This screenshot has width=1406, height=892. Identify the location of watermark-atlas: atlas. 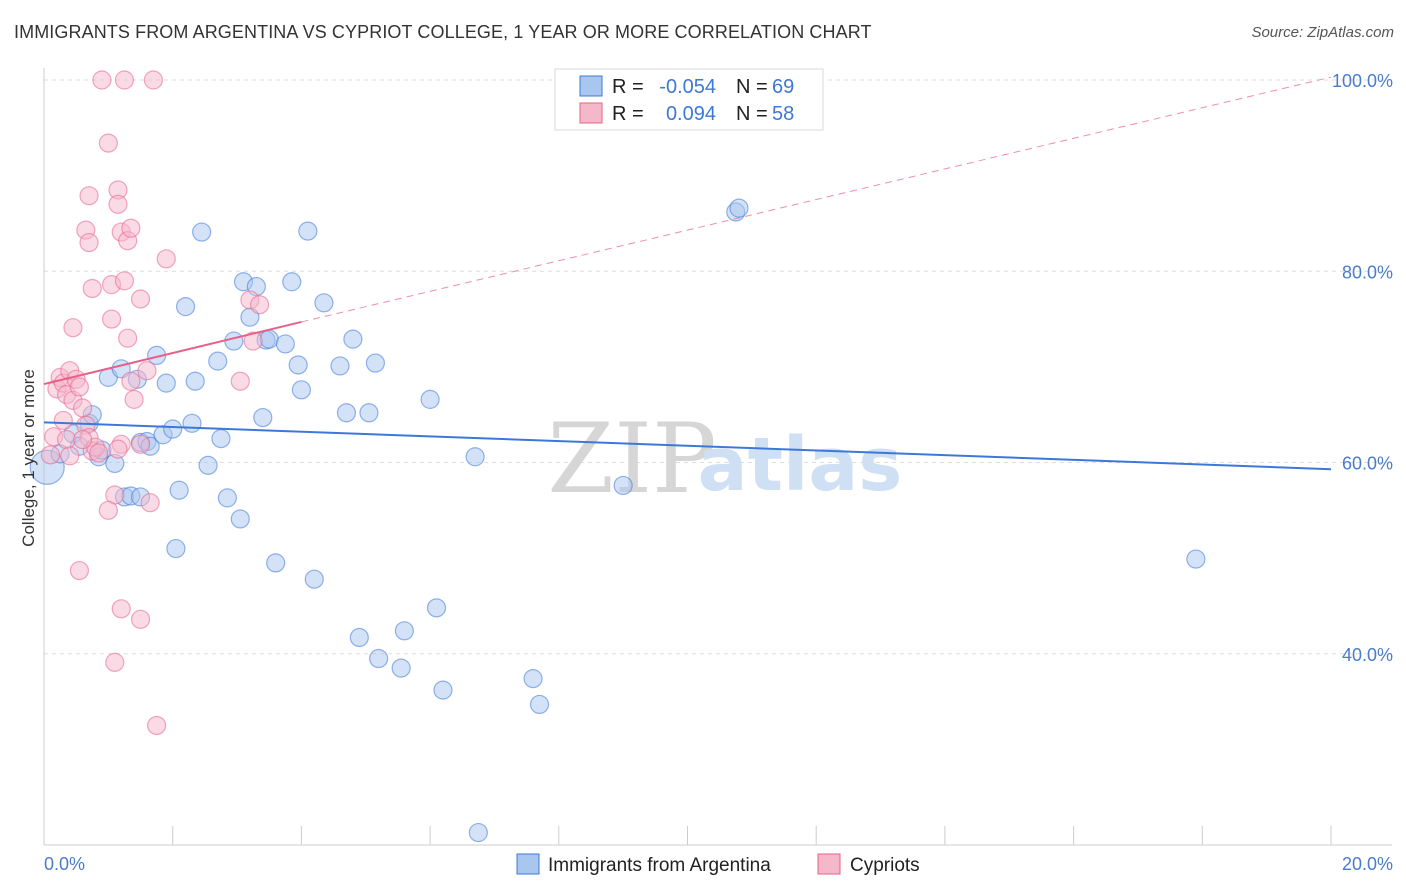
(800, 465).